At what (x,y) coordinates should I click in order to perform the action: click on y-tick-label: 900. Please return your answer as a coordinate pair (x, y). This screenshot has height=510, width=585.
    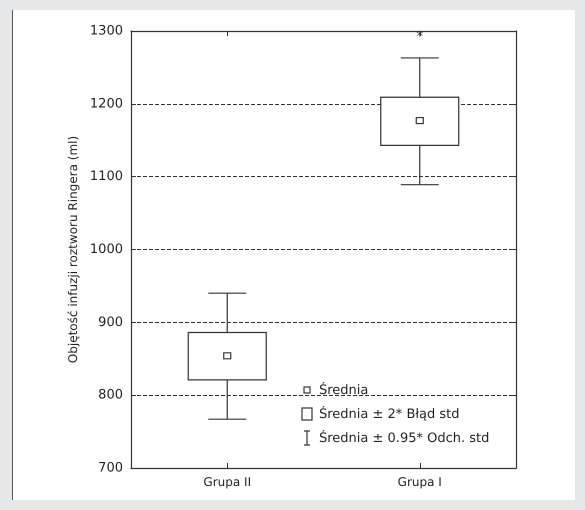
    Looking at the image, I should click on (110, 322).